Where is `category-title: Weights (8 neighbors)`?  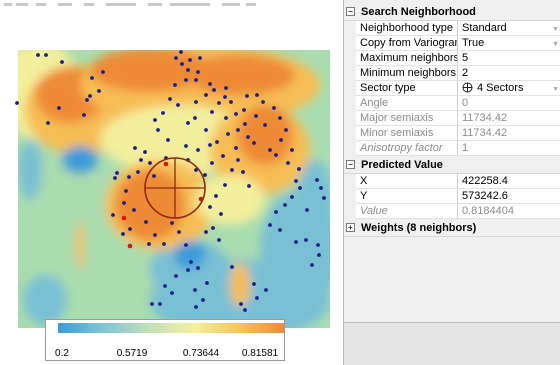 category-title: Weights (8 neighbors) is located at coordinates (419, 228).